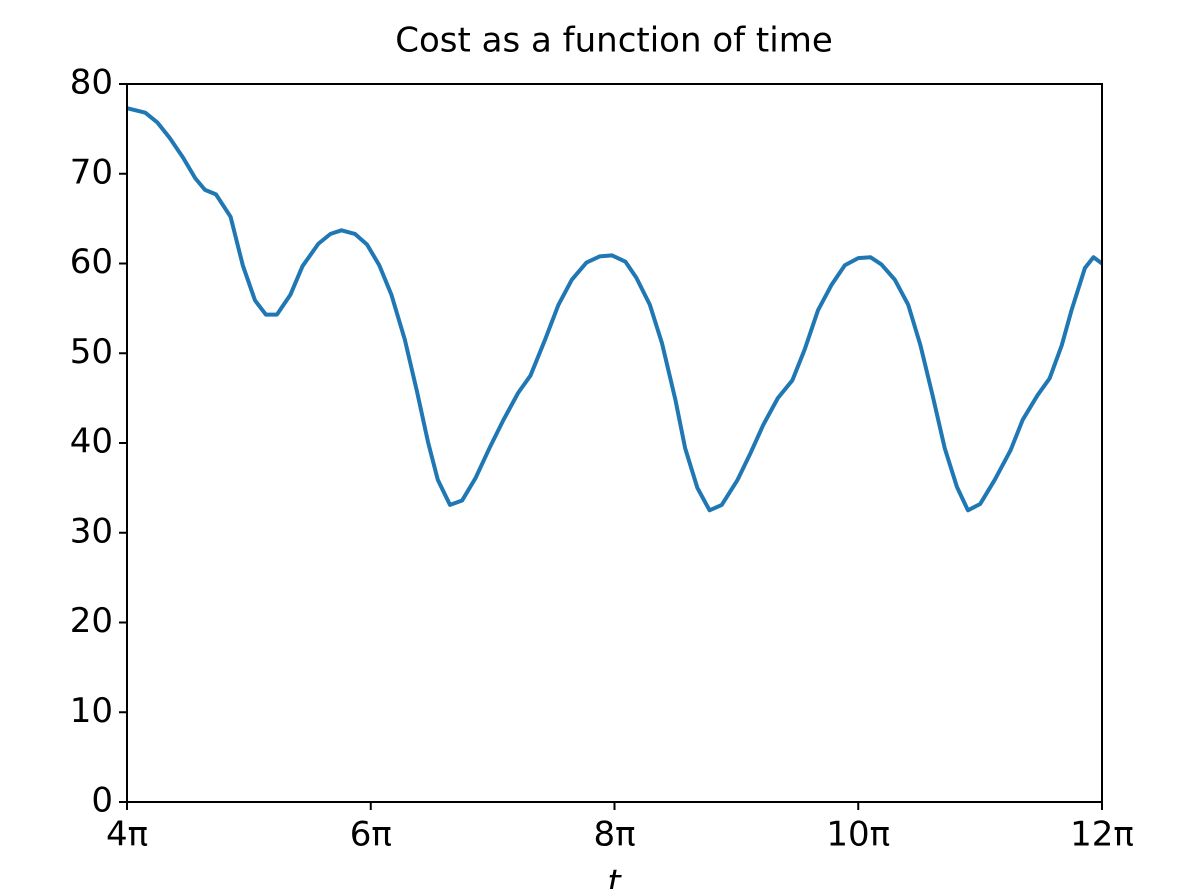 Image resolution: width=1196 pixels, height=889 pixels. I want to click on y-tick-label: 20, so click(91, 621).